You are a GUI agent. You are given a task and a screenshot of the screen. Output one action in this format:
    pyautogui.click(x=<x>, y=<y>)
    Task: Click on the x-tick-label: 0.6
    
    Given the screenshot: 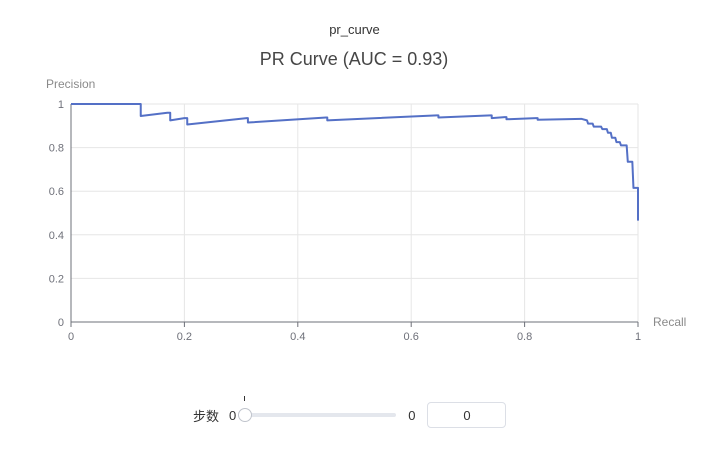 What is the action you would take?
    pyautogui.click(x=411, y=337)
    